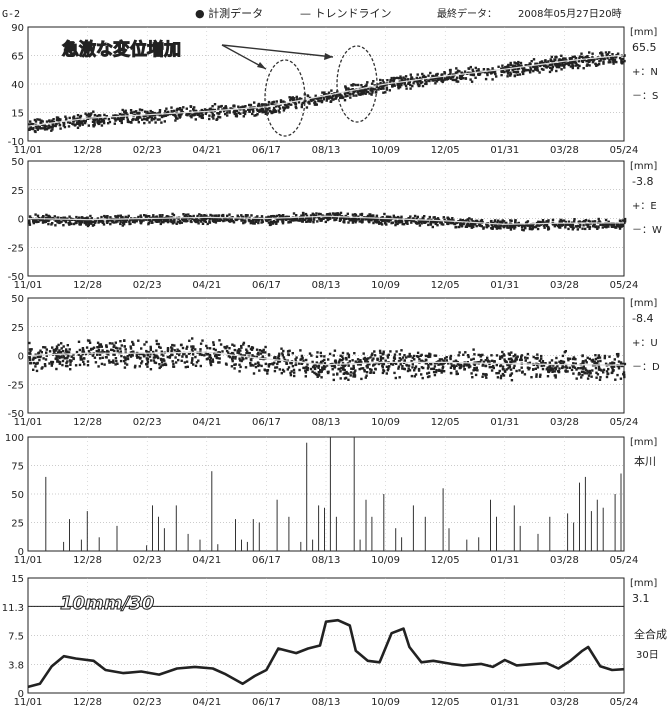 Image resolution: width=671 pixels, height=717 pixels. I want to click on plus-direction-label: +：N, so click(645, 72).